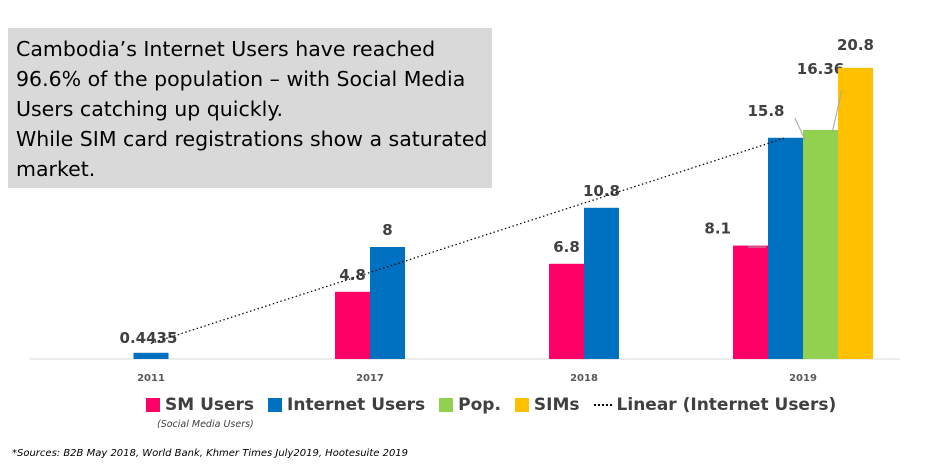  I want to click on legend-swatch-internet-users, so click(275, 405).